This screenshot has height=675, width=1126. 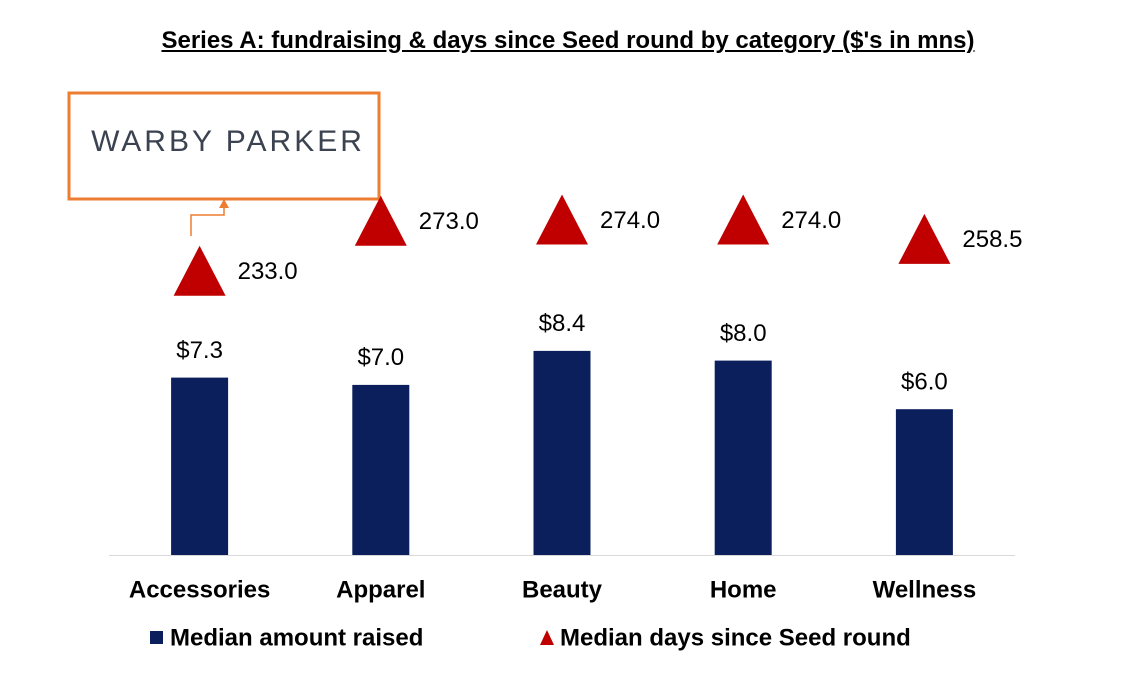 What do you see at coordinates (207, 220) in the screenshot?
I see `annotation-arrow` at bounding box center [207, 220].